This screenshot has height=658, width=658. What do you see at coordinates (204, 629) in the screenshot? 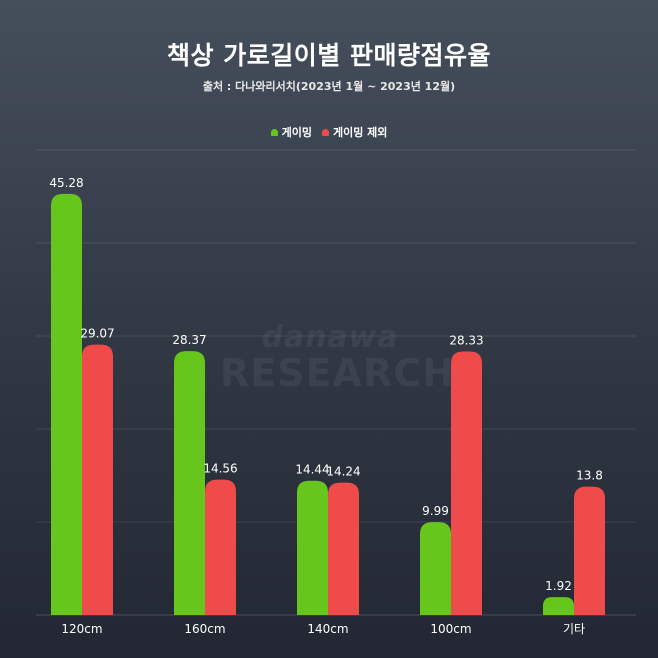
I see `x-tick-label: 160cm` at bounding box center [204, 629].